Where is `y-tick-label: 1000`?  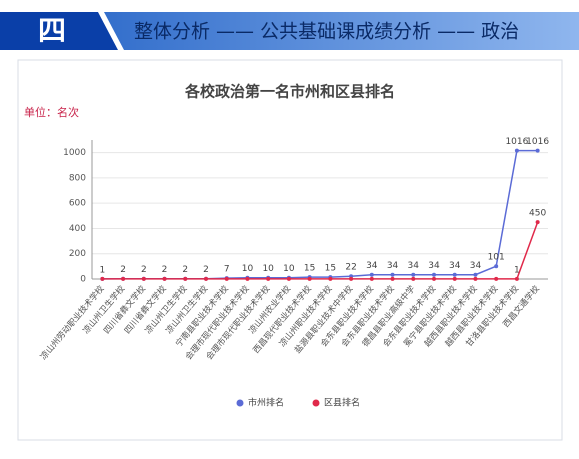 y-tick-label: 1000 is located at coordinates (74, 153).